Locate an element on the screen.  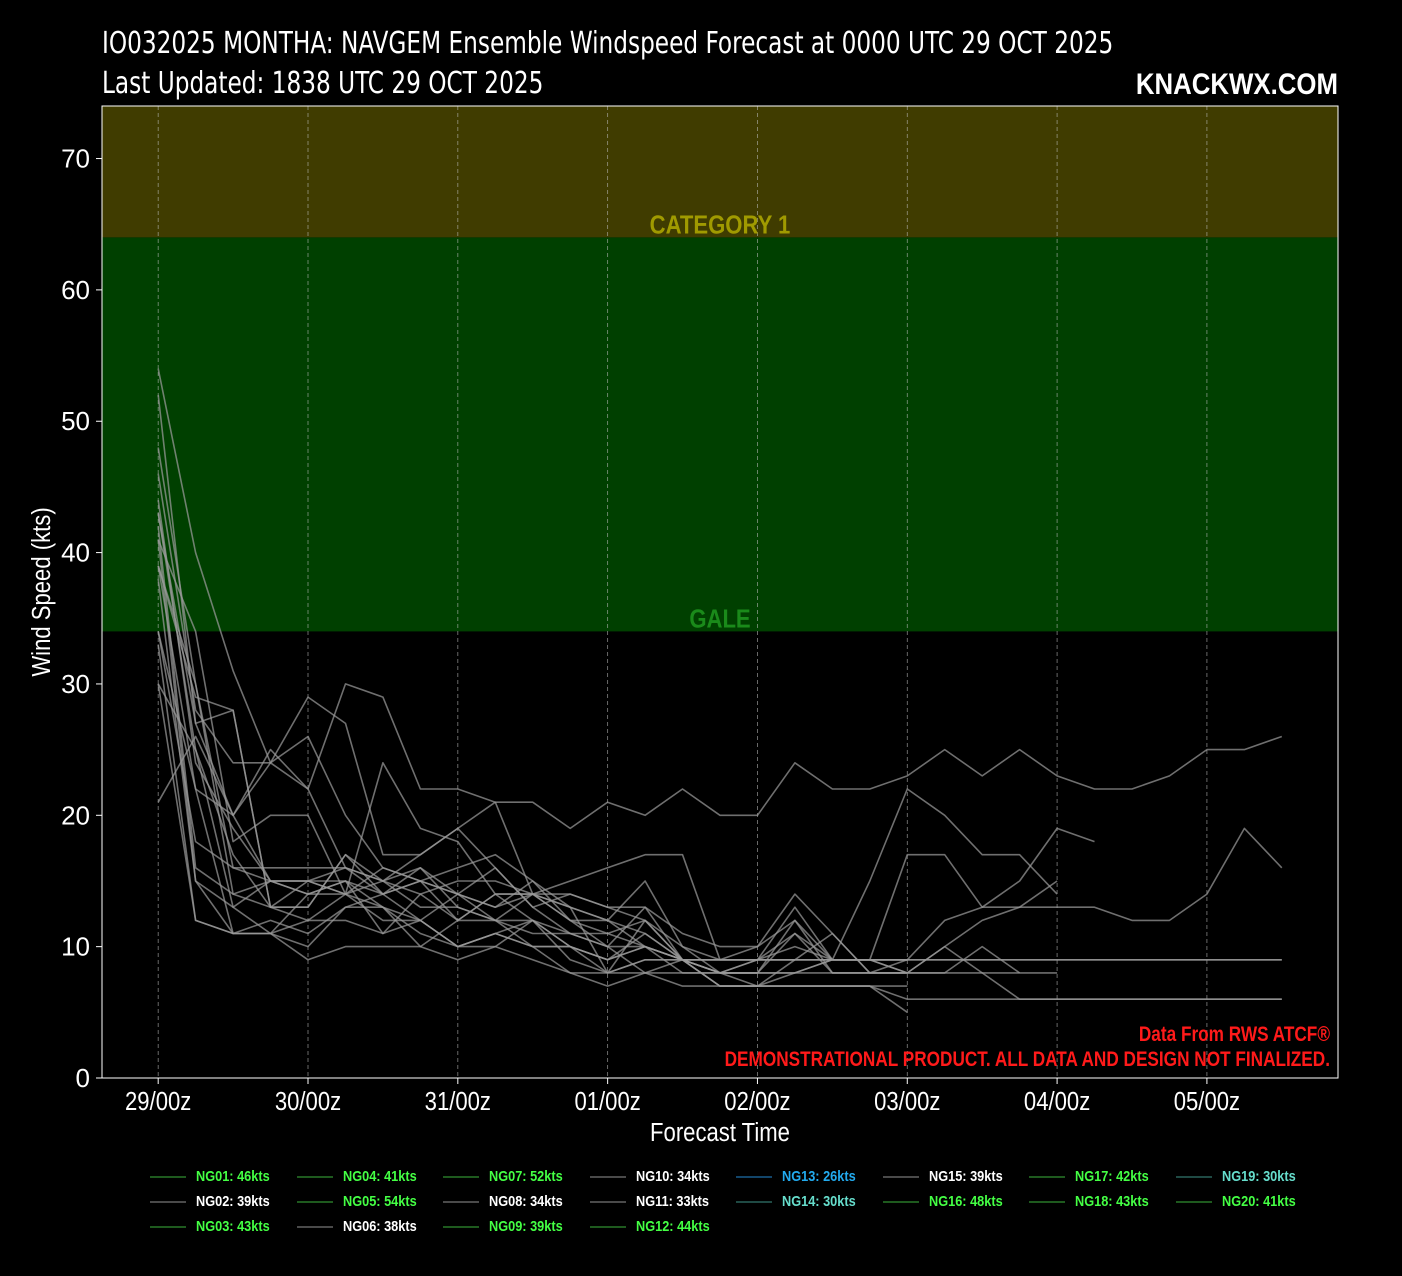
legend-label: NG08: 34kts is located at coordinates (526, 1201).